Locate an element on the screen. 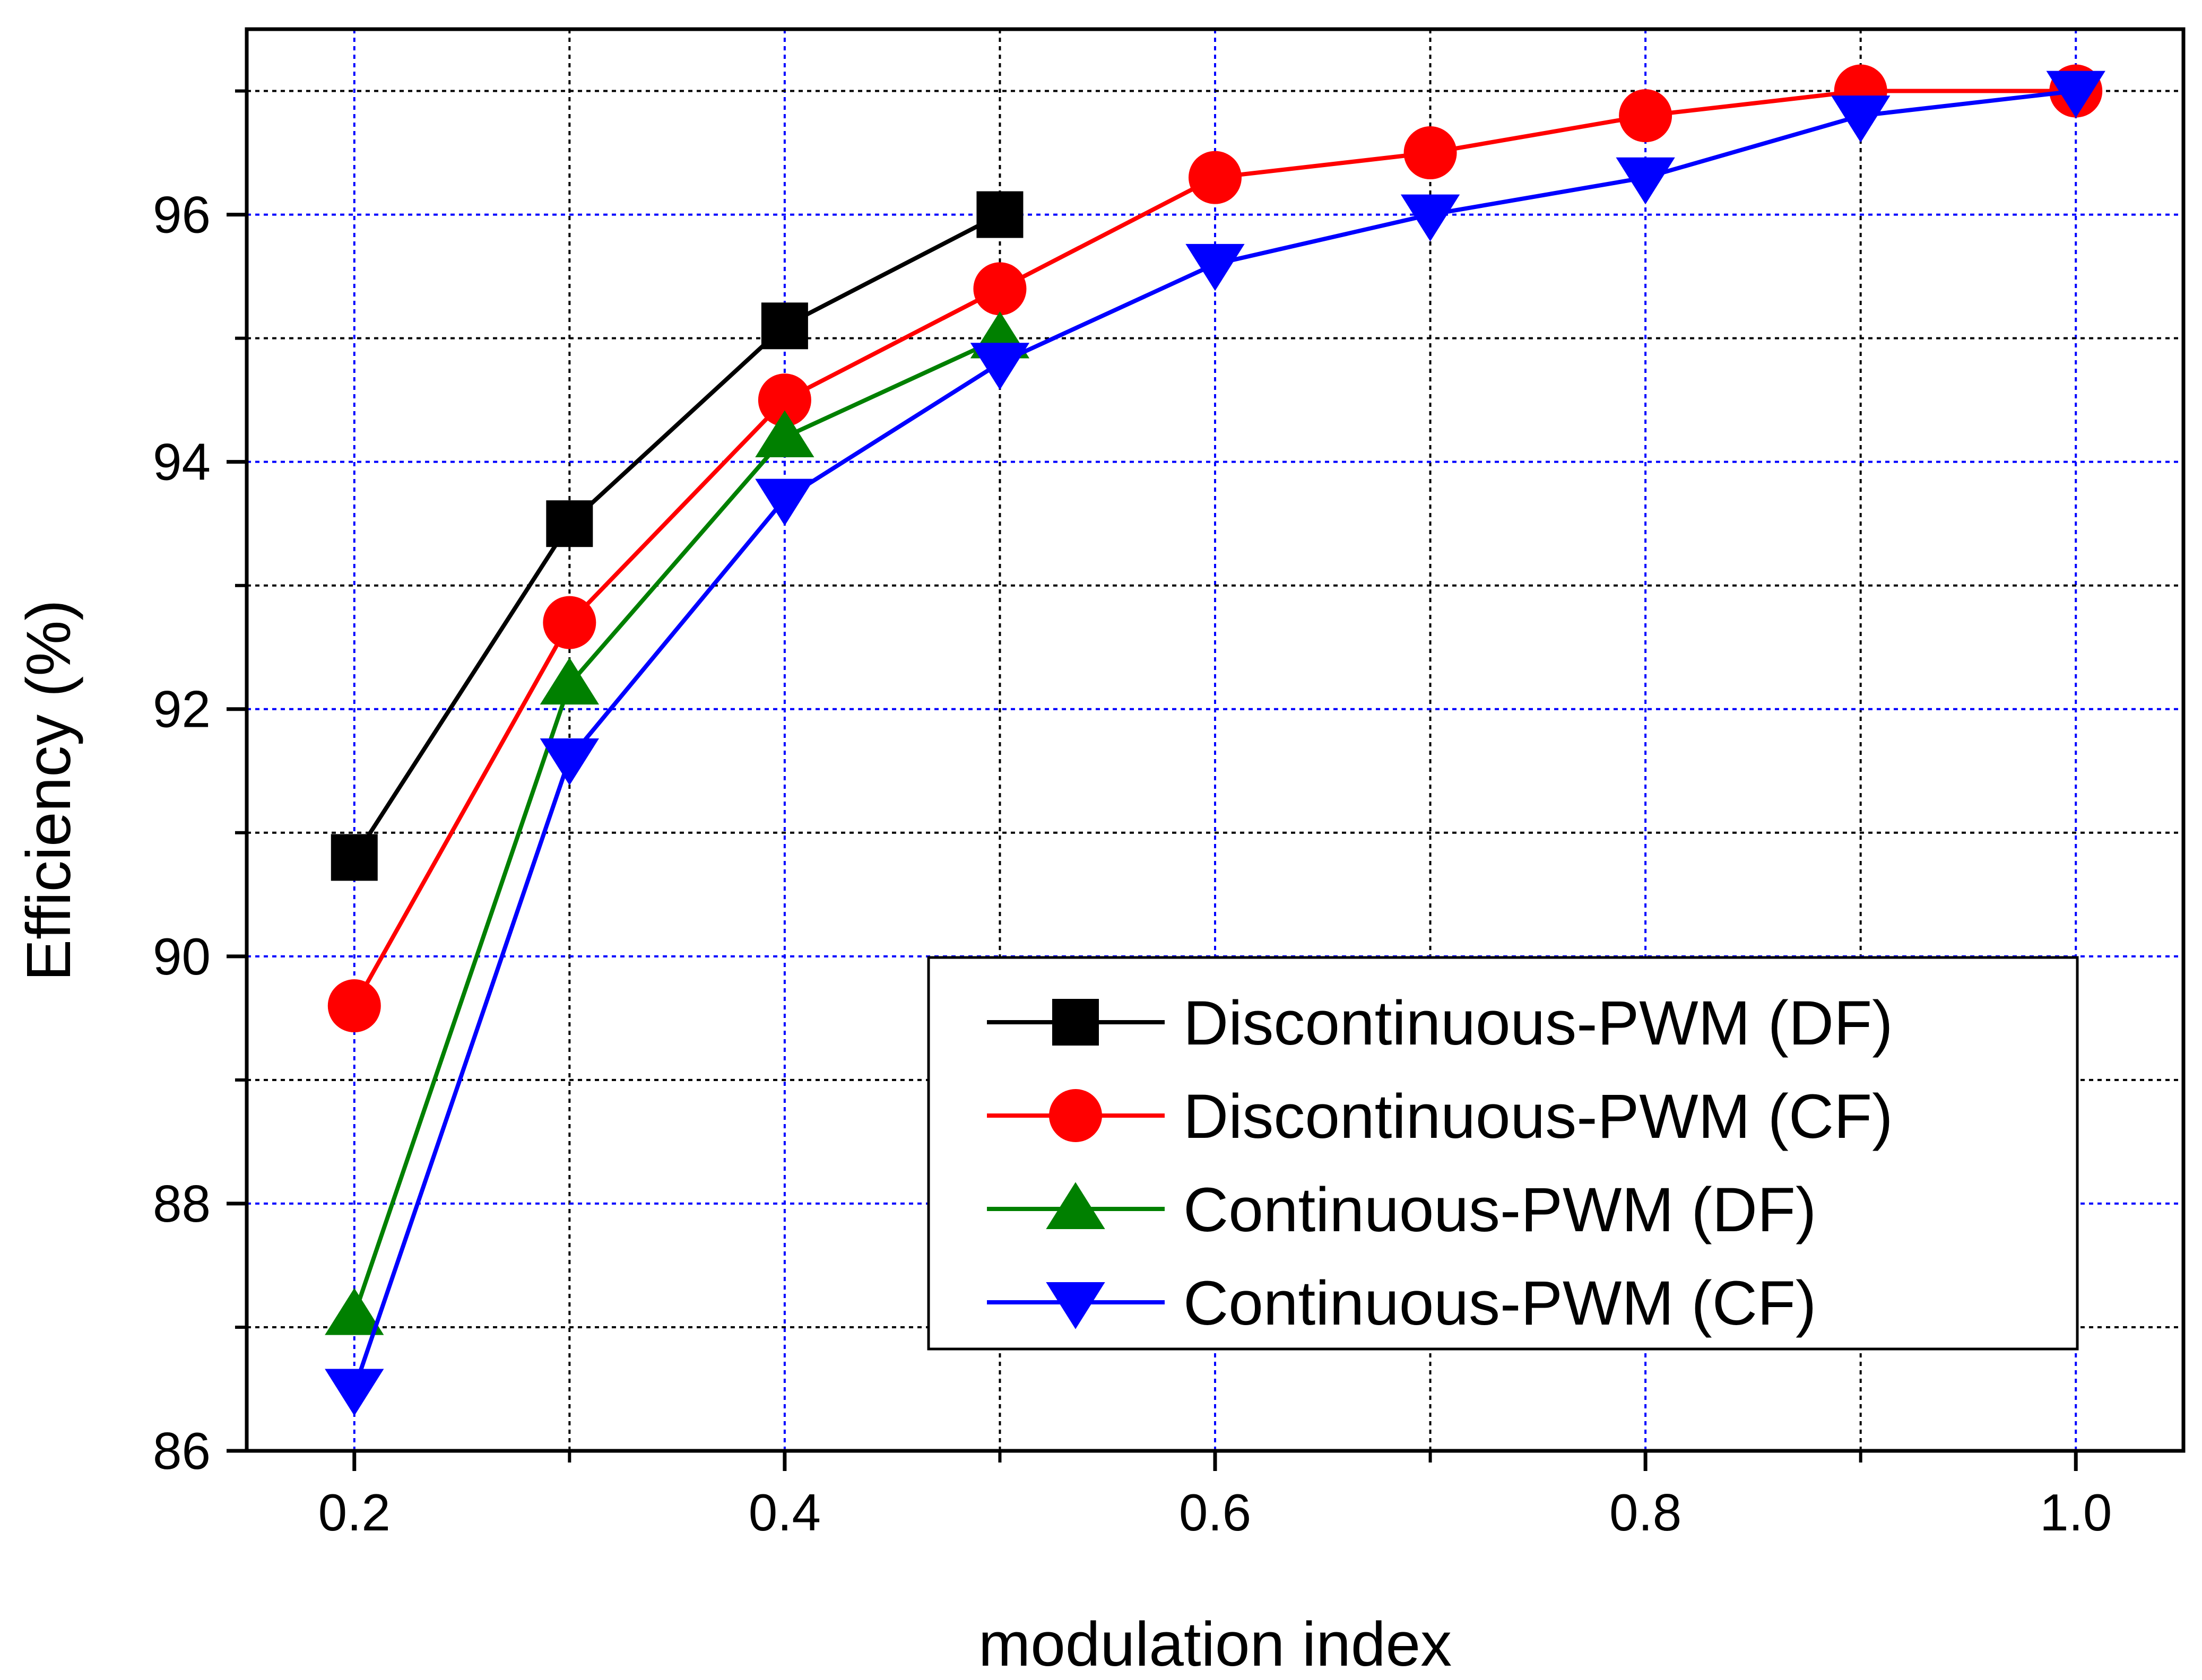 The width and height of the screenshot is (2202, 1680). x-tick-label: 1.0 is located at coordinates (2076, 1512).